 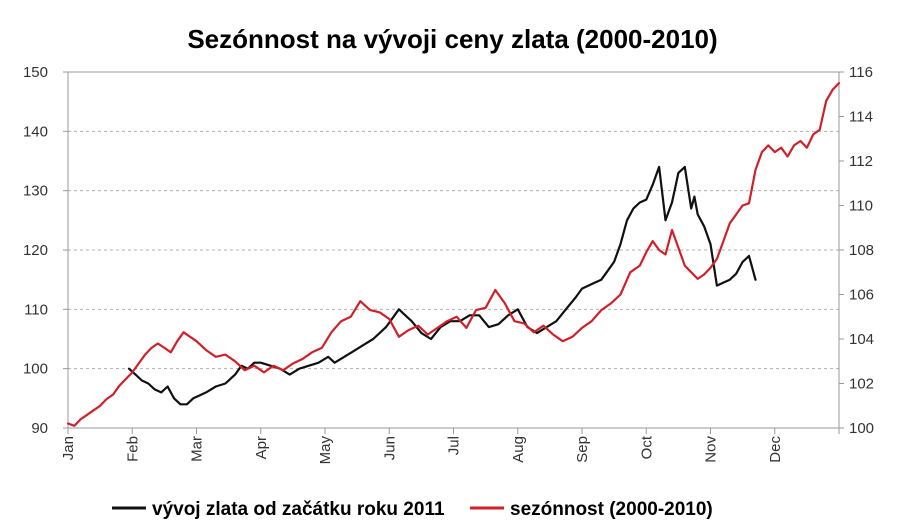 What do you see at coordinates (454, 445) in the screenshot?
I see `x-tick-label: Jul` at bounding box center [454, 445].